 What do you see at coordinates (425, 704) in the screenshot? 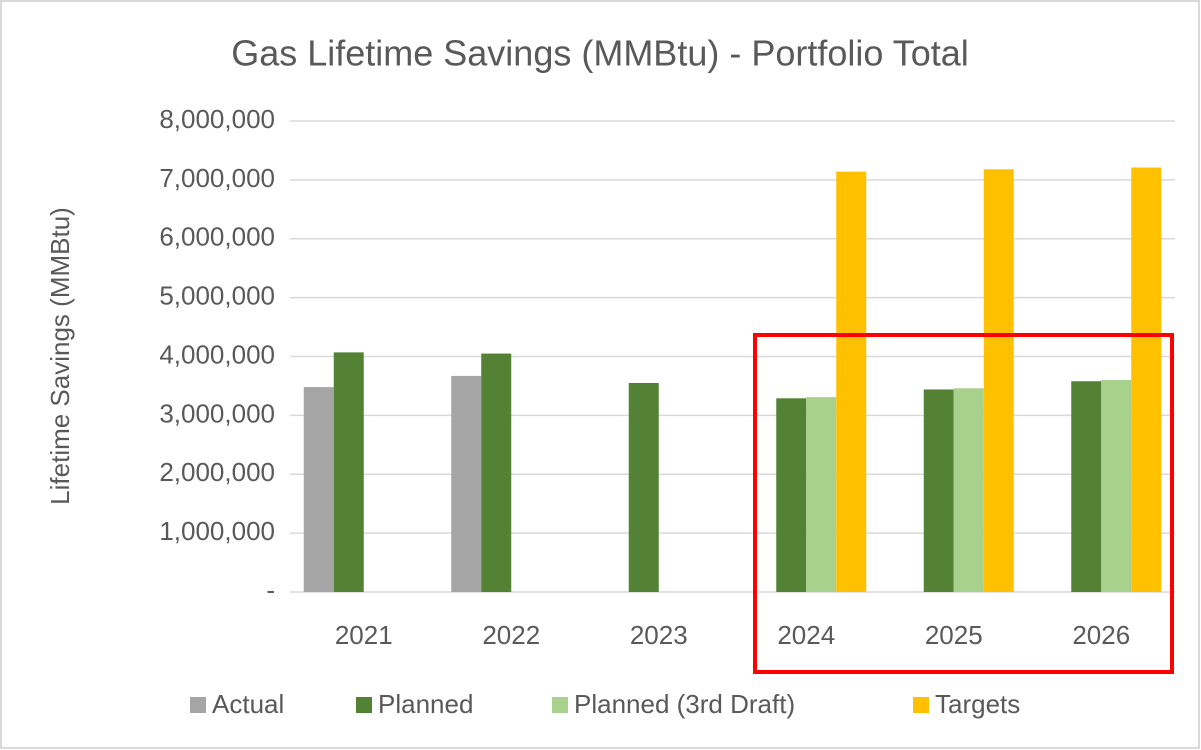
I see `legend-label: Planned` at bounding box center [425, 704].